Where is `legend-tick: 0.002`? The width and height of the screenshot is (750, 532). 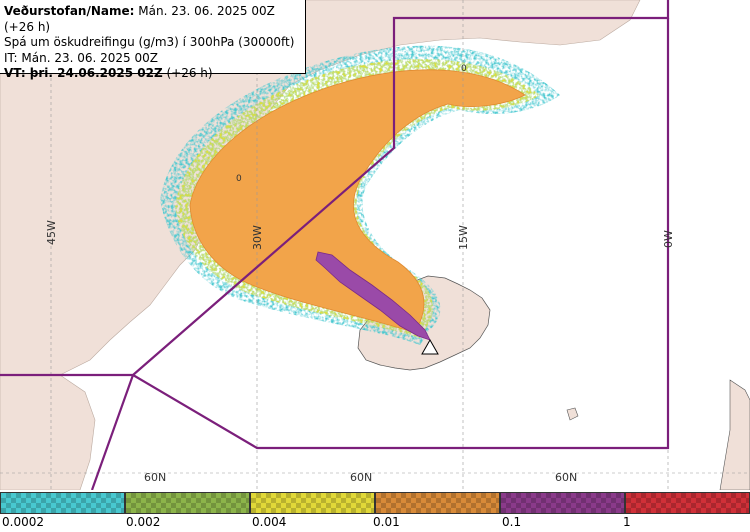 legend-tick: 0.002 is located at coordinates (143, 522).